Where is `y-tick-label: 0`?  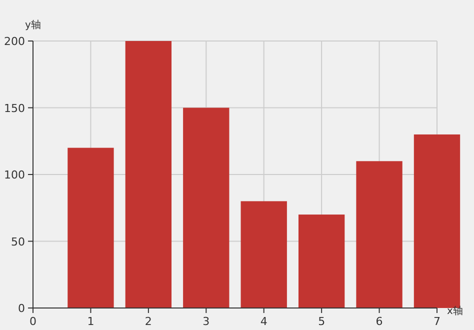 y-tick-label: 0 is located at coordinates (21, 308).